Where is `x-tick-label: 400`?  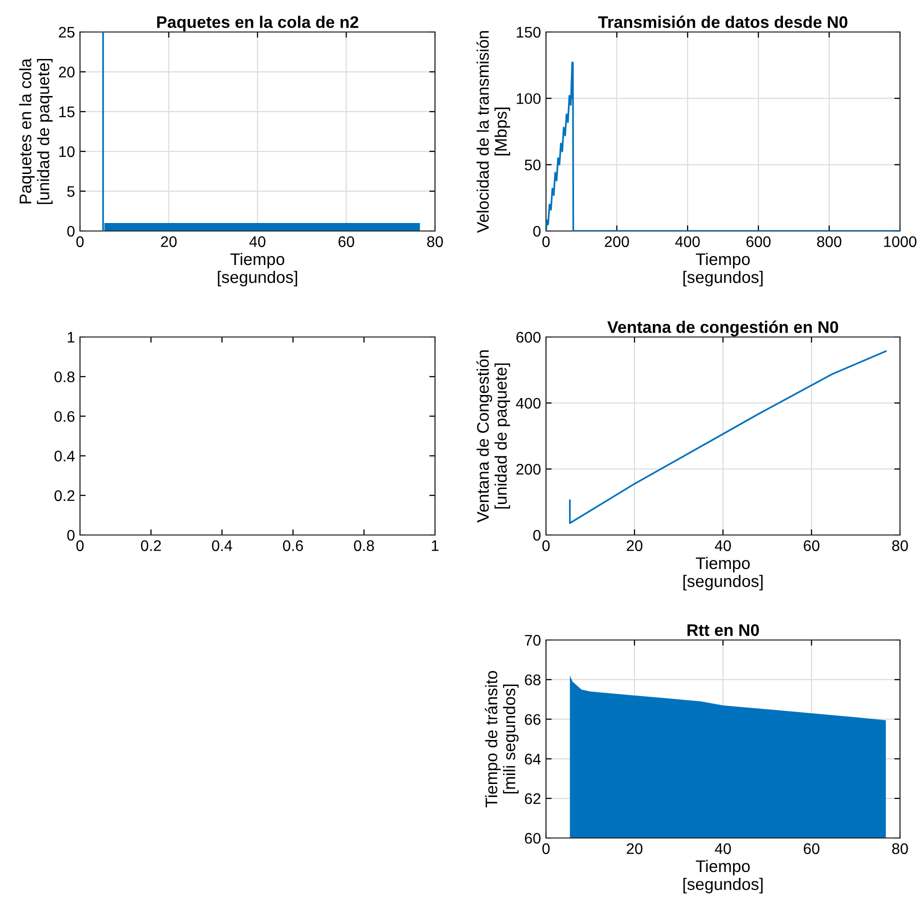 x-tick-label: 400 is located at coordinates (687, 242).